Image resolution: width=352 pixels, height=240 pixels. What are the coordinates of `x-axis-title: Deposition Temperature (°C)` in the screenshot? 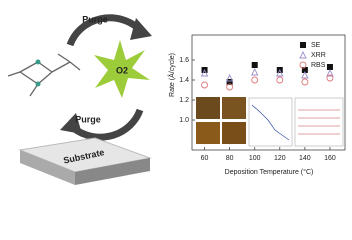 It's located at (269, 172).